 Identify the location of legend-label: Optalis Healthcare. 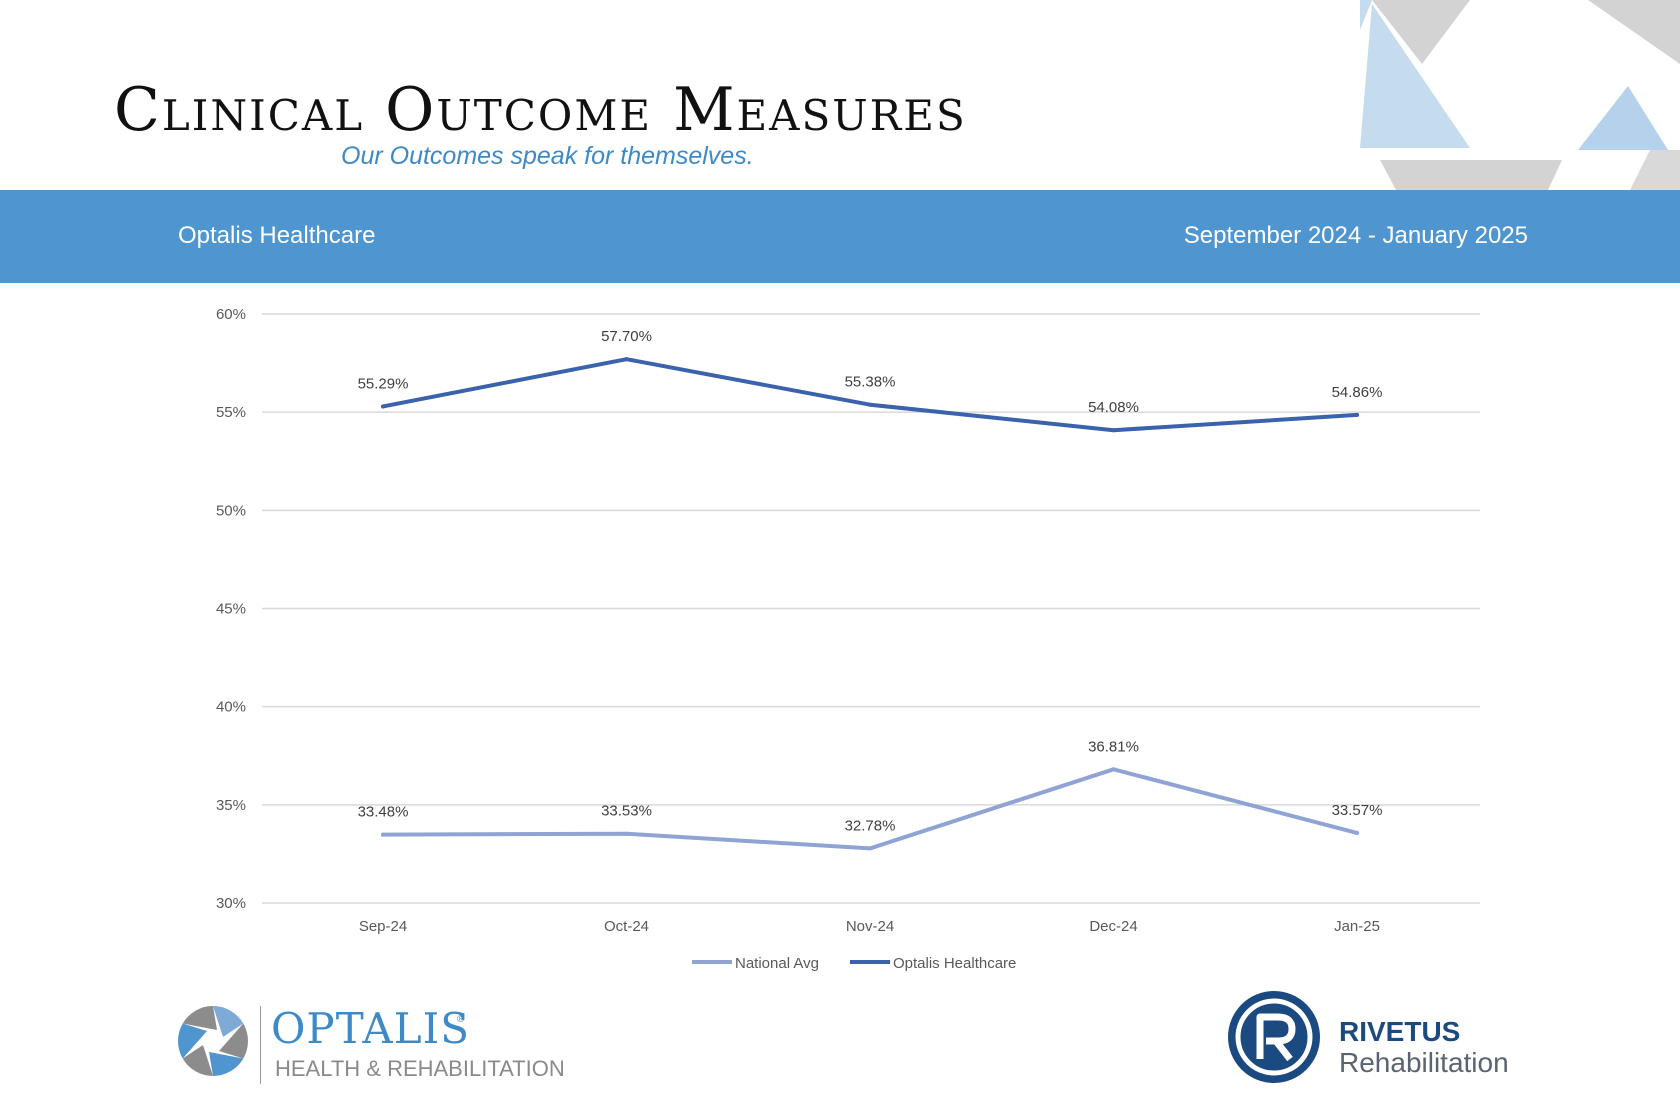
(954, 963).